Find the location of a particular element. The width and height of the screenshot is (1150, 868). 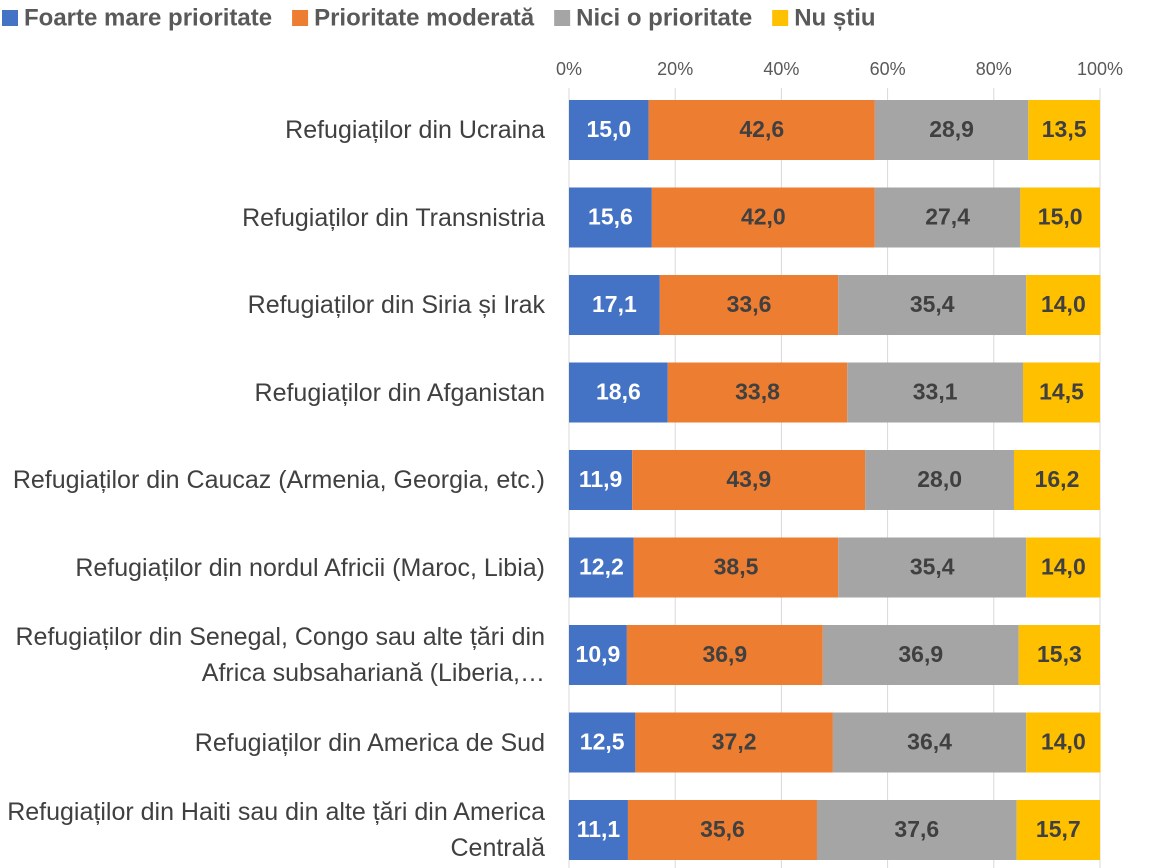

data-label: 38,5 is located at coordinates (736, 567).